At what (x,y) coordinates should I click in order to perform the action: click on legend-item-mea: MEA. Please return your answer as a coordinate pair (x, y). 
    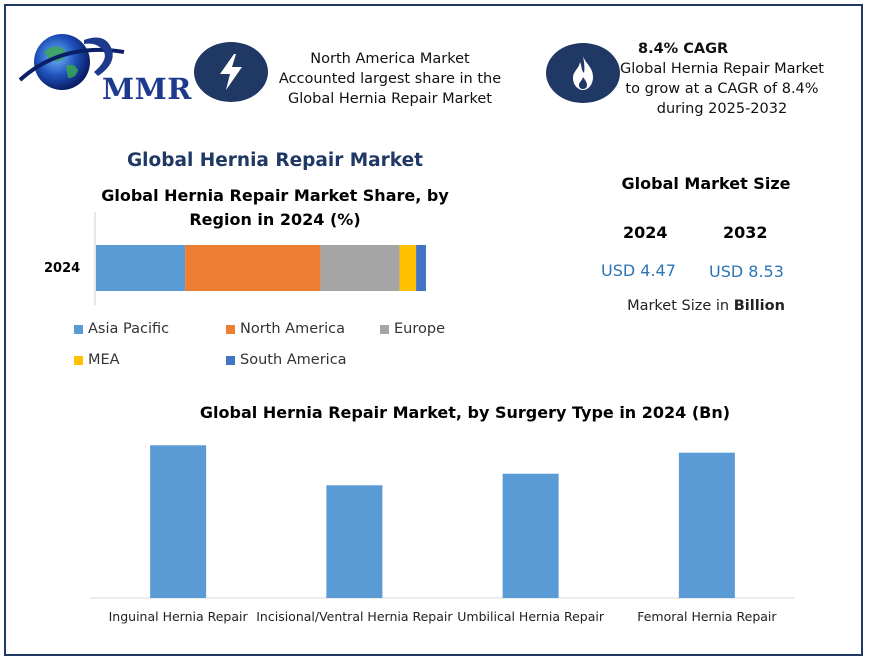
    Looking at the image, I should click on (97, 360).